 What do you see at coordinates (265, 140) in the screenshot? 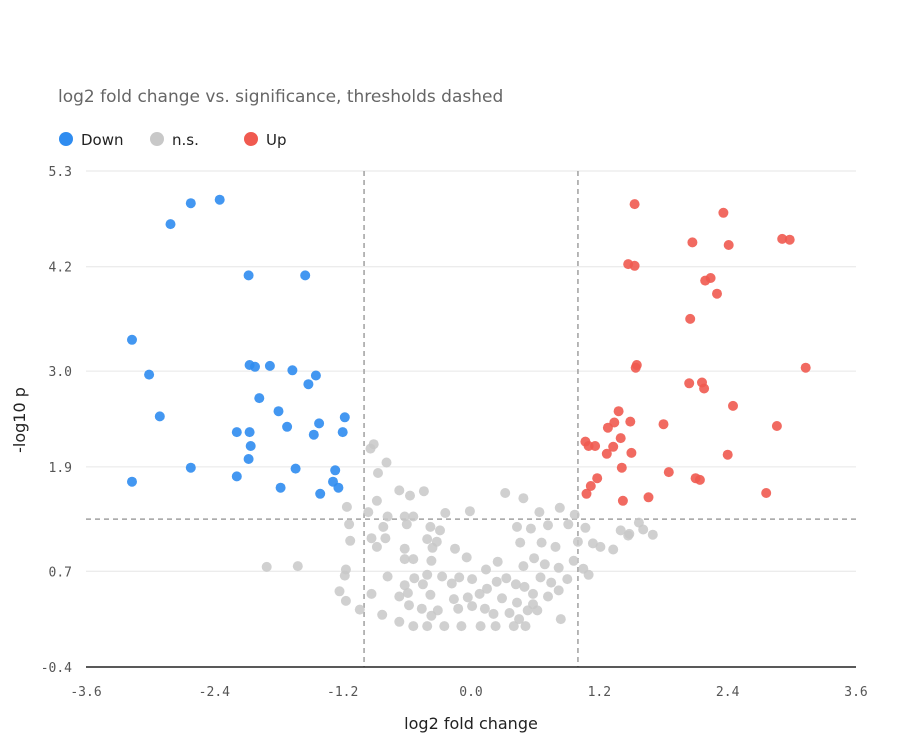
I see `legend-item-up: Up` at bounding box center [265, 140].